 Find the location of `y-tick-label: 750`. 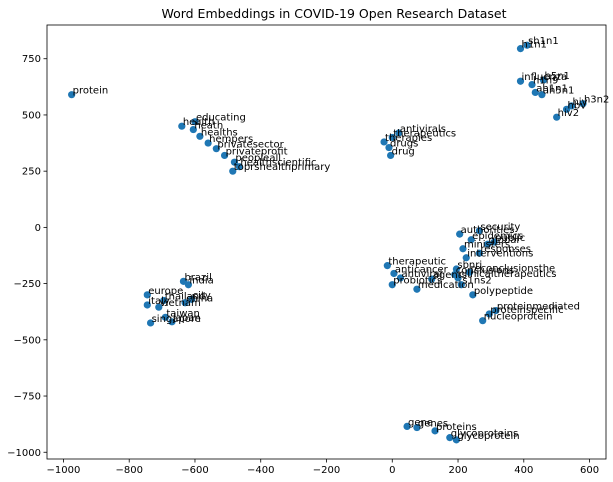

y-tick-label: 750 is located at coordinates (31, 59).